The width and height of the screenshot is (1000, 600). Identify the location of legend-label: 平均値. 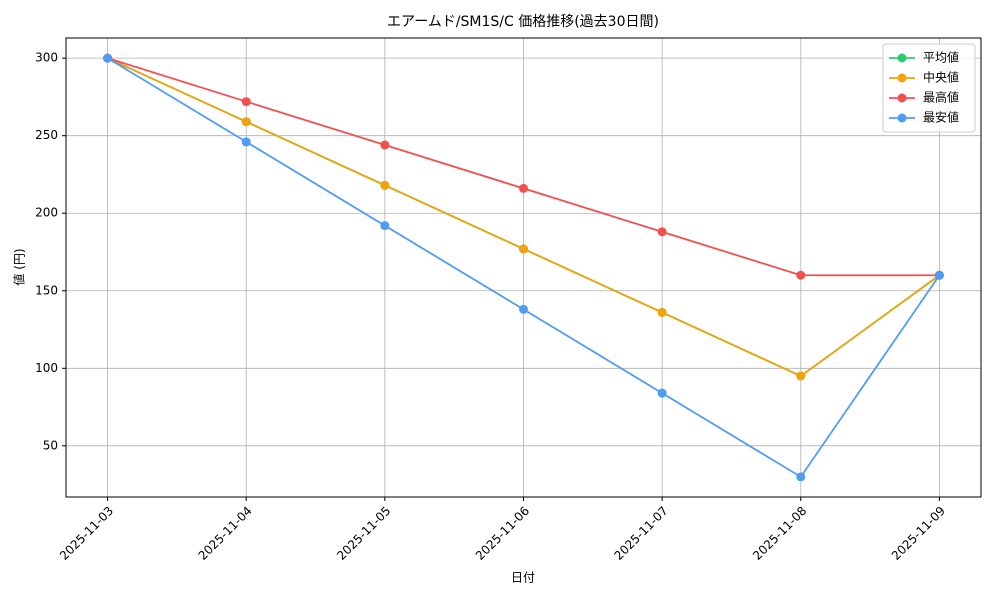
(941, 57).